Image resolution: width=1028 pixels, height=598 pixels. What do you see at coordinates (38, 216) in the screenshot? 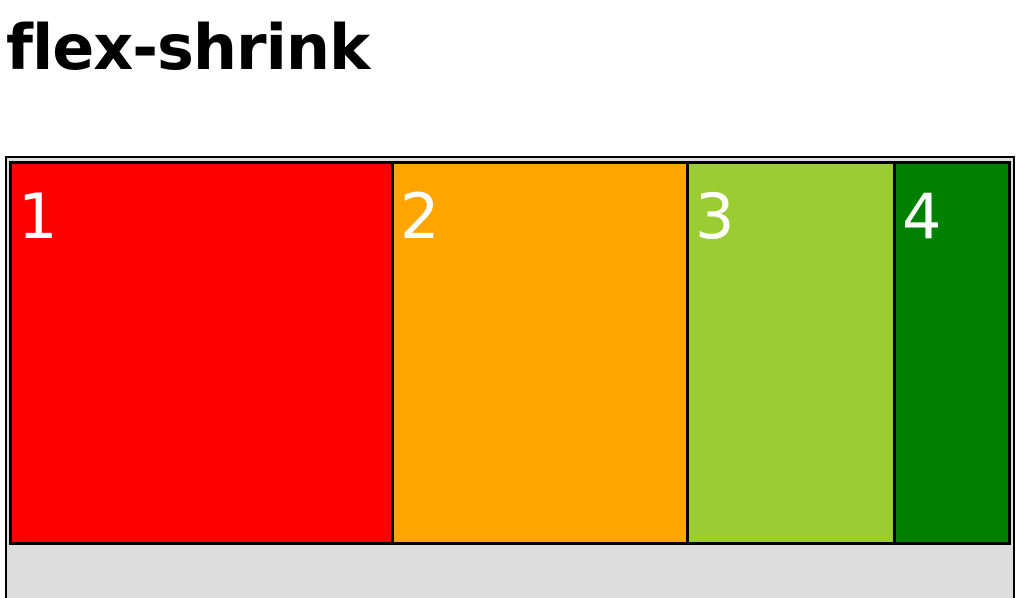
I see `flex-item-1-label: 1` at bounding box center [38, 216].